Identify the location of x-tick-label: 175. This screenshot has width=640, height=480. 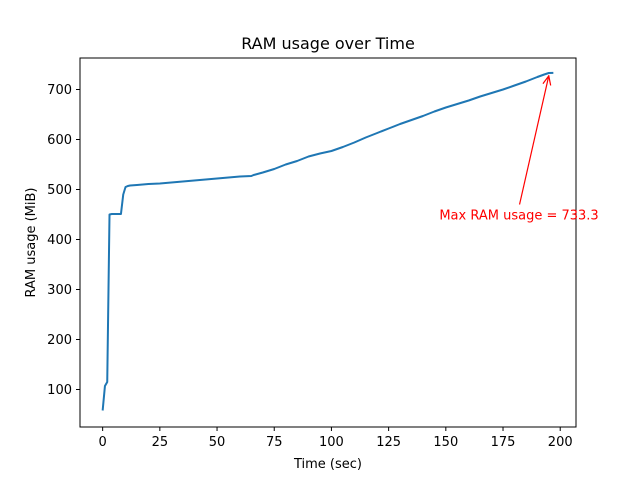
(503, 442).